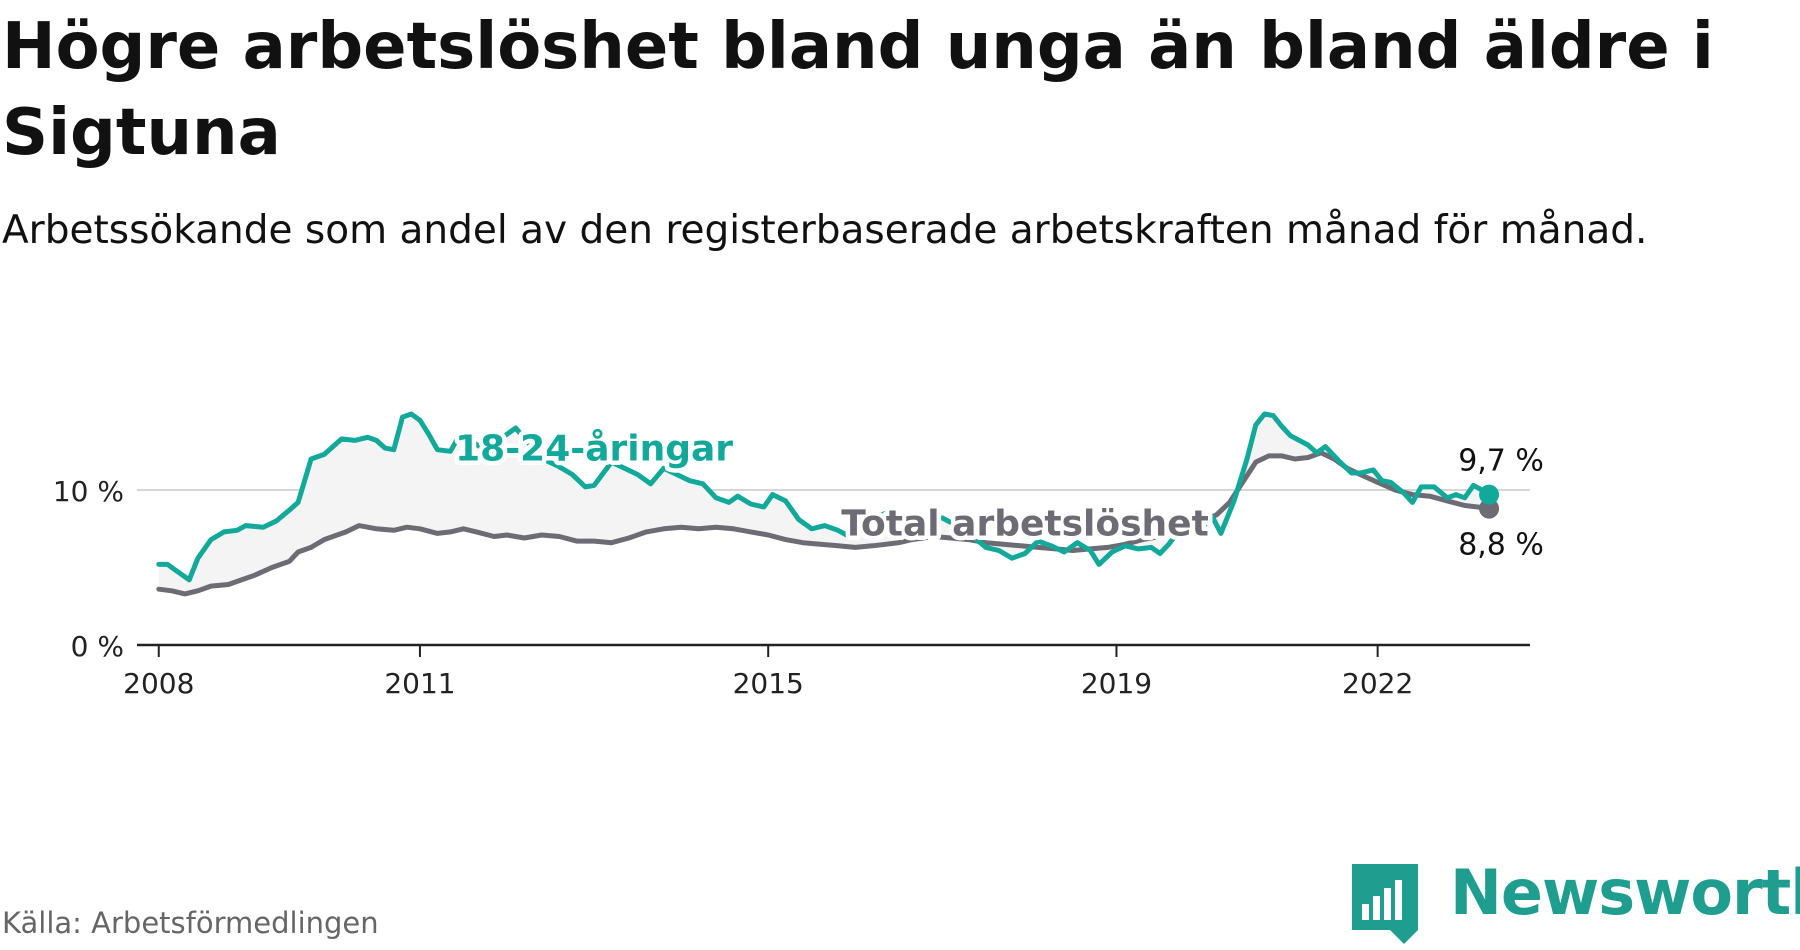 The width and height of the screenshot is (1800, 950). Describe the element at coordinates (768, 683) in the screenshot. I see `x-tick-label: 2015` at that location.